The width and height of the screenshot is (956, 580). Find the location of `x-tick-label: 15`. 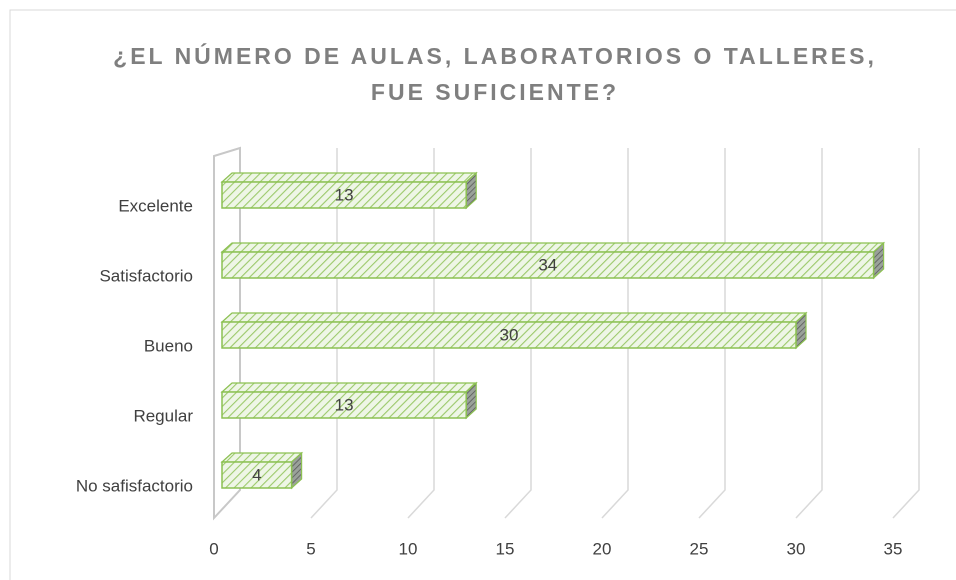

x-tick-label: 15 is located at coordinates (505, 548).